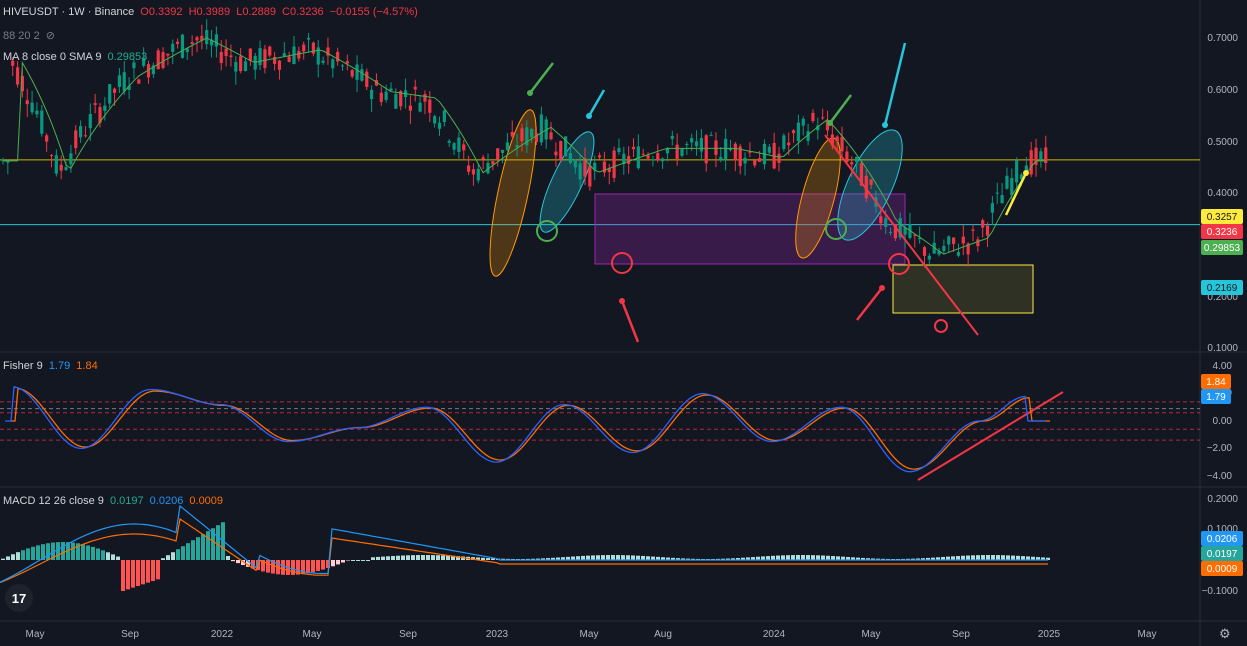 This screenshot has width=1247, height=646. I want to click on symbol-title: HIVEUSDT · 1W · Binance, so click(69, 12).